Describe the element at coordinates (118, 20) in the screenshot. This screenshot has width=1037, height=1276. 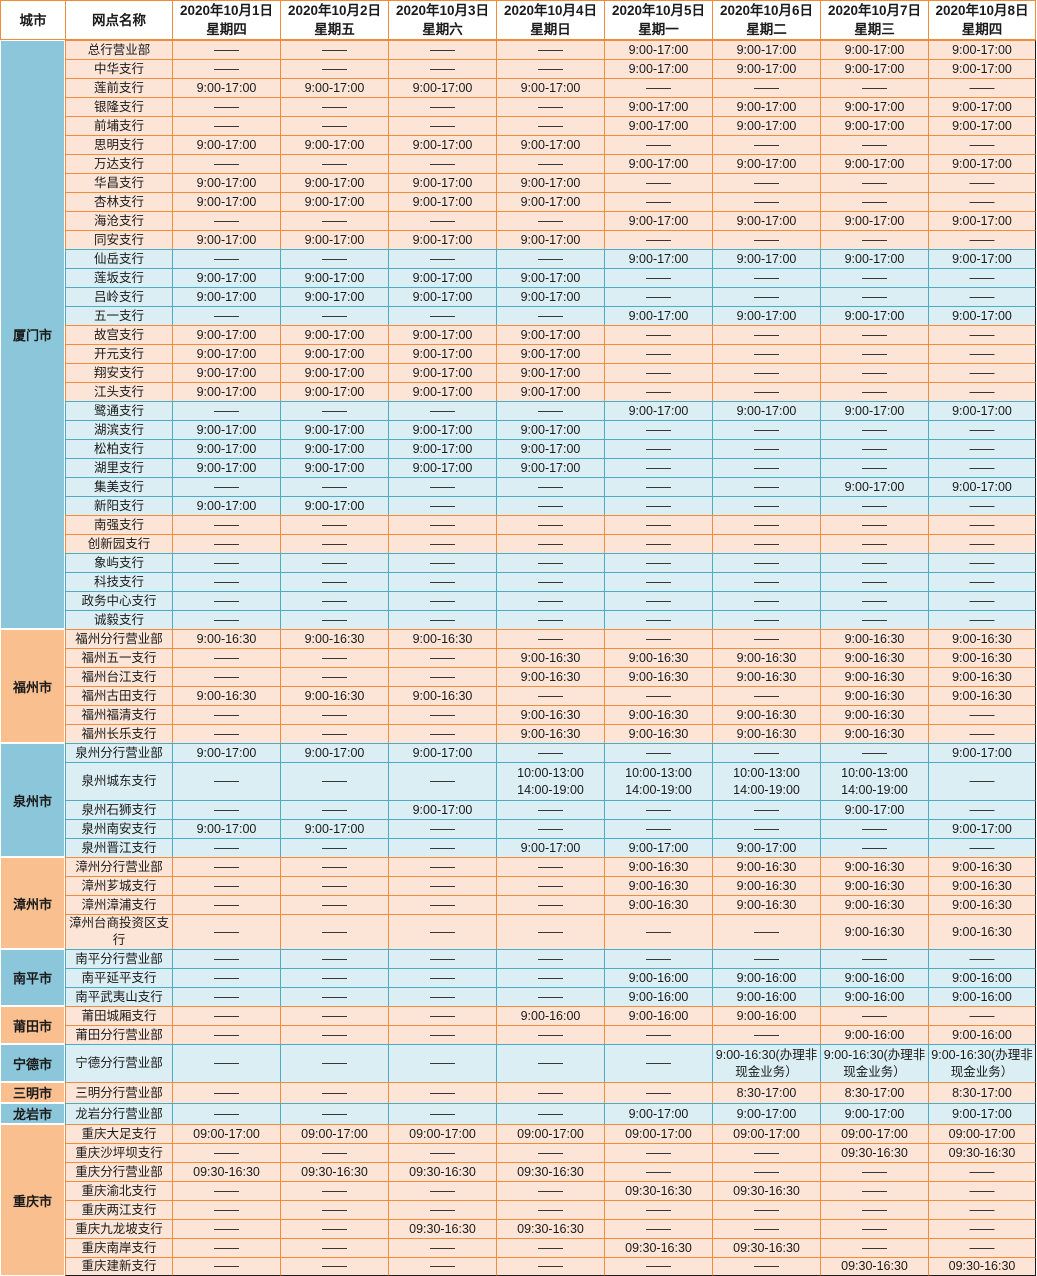
I see `header-branch-label: 网点名称` at that location.